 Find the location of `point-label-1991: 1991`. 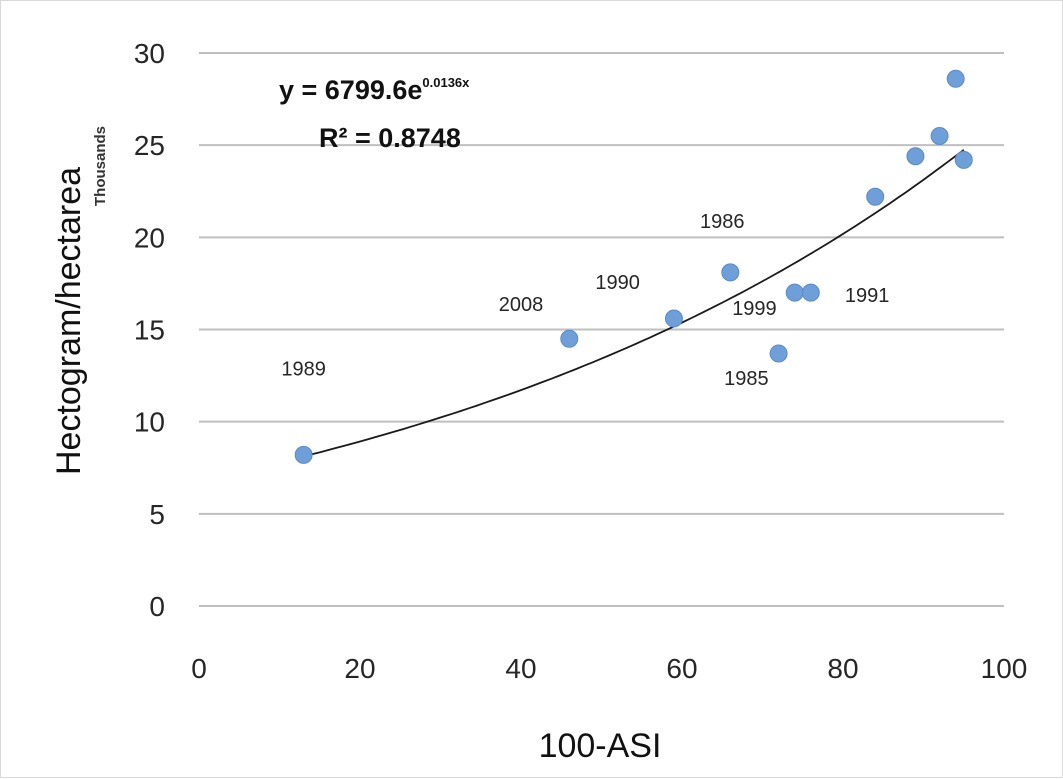

point-label-1991: 1991 is located at coordinates (867, 296).